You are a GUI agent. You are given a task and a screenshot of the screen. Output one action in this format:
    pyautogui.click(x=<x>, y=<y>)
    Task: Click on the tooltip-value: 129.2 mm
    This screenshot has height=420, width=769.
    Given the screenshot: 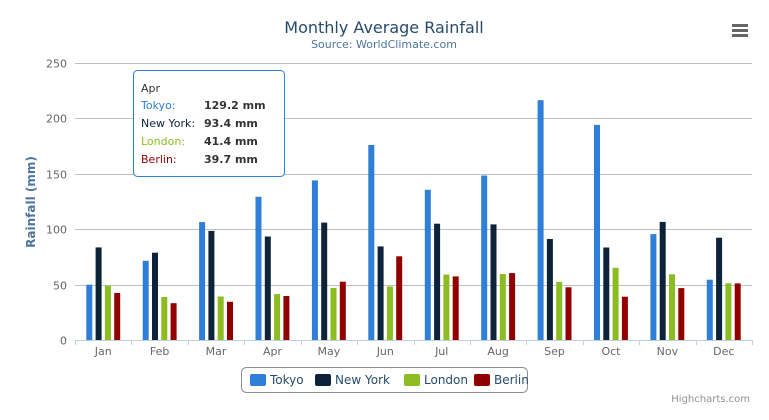 What is the action you would take?
    pyautogui.click(x=235, y=105)
    